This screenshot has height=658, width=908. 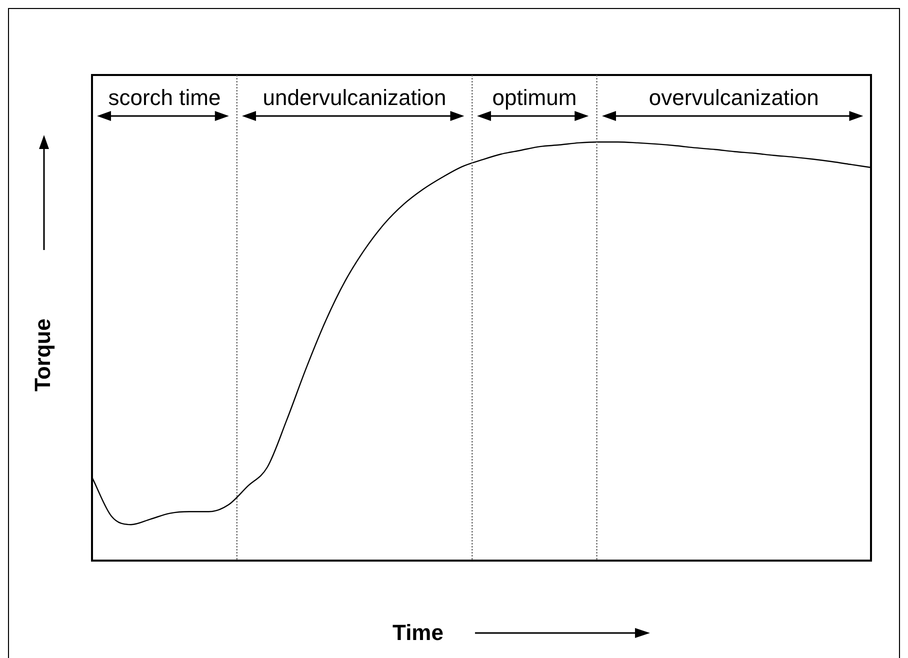 I want to click on text: undervulcanization, so click(x=354, y=97).